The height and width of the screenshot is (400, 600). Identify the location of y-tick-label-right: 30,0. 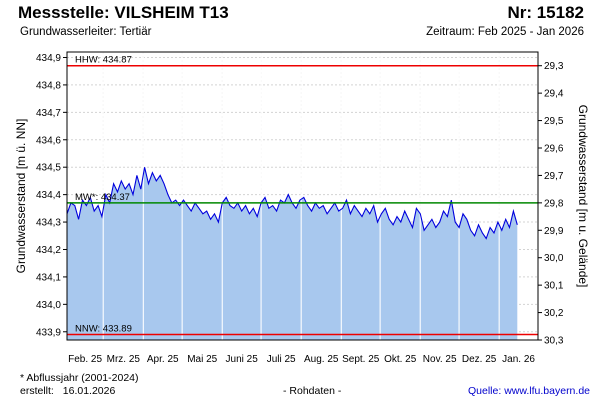
(554, 258).